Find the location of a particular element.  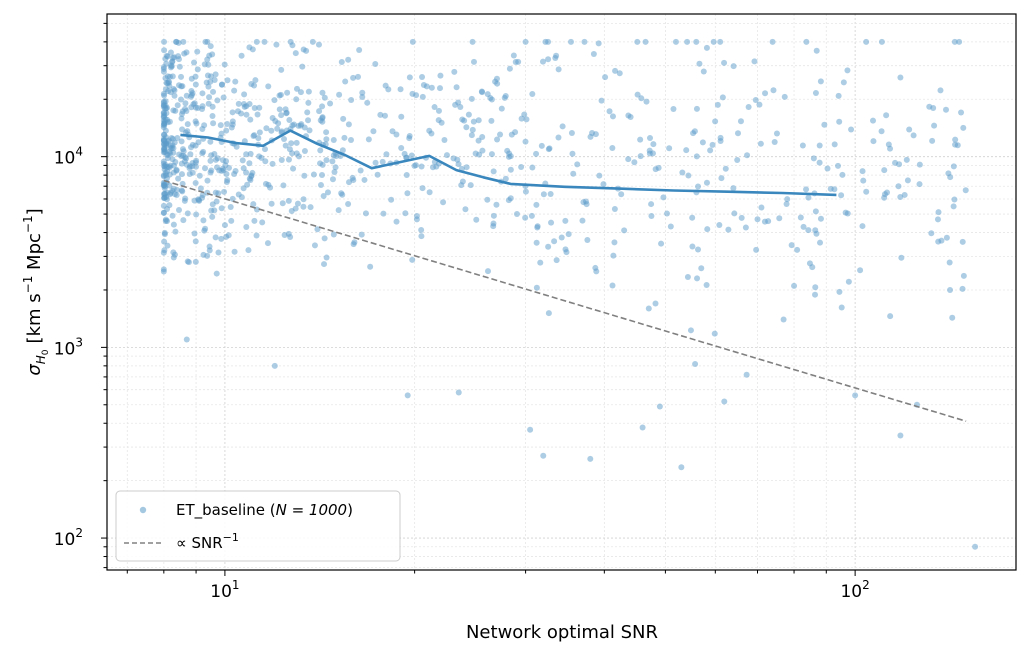

legend-scatter-math: N = 1000 is located at coordinates (312, 510).